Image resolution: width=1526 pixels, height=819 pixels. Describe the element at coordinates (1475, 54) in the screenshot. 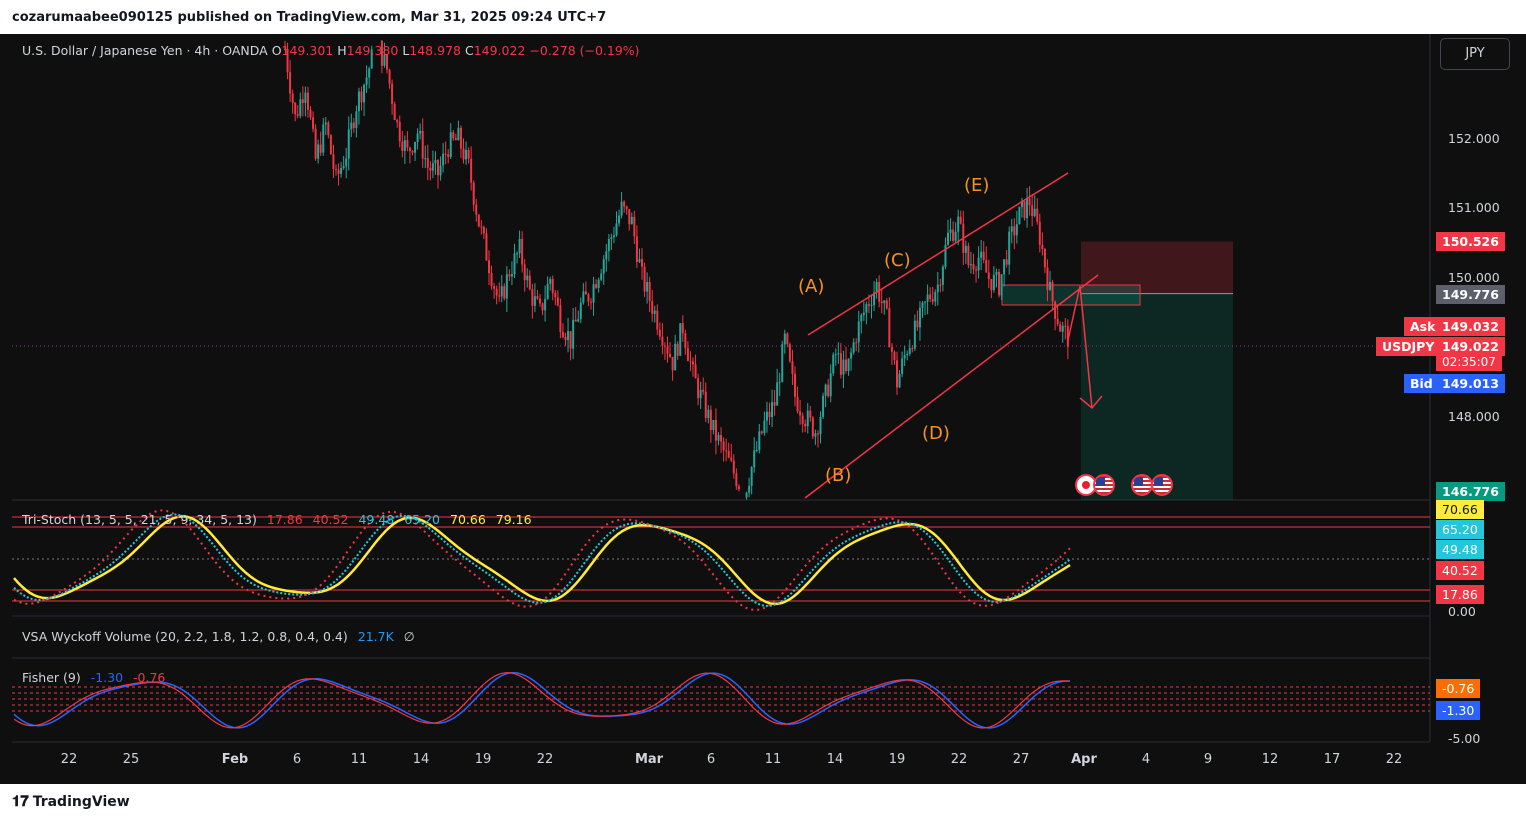

I see `currency-button: JPY` at that location.